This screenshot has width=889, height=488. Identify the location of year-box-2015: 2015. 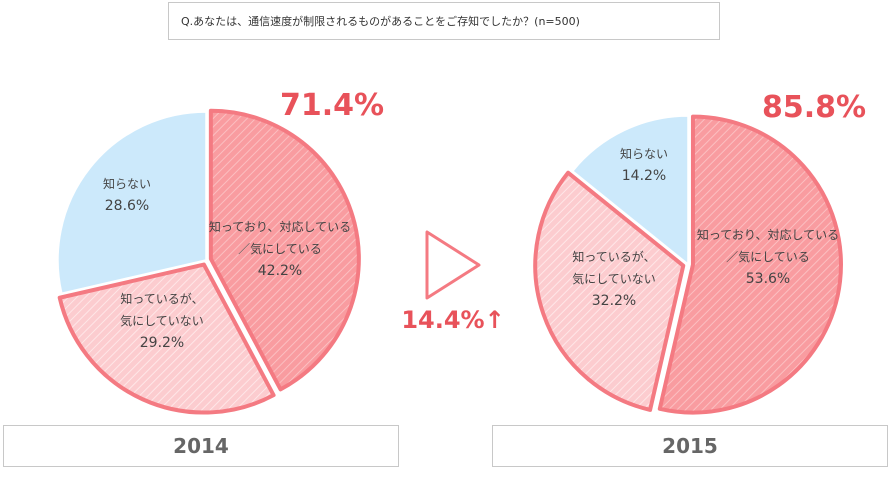
(690, 446).